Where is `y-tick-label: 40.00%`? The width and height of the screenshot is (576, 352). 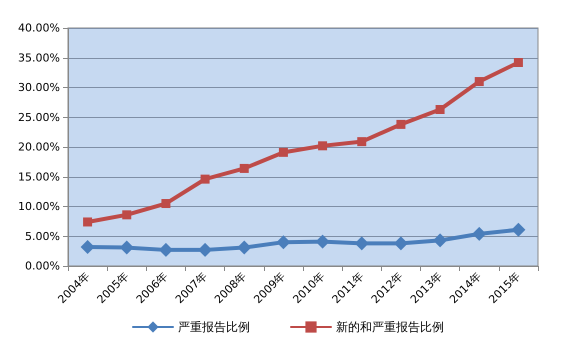
y-tick-label: 40.00% is located at coordinates (39, 28).